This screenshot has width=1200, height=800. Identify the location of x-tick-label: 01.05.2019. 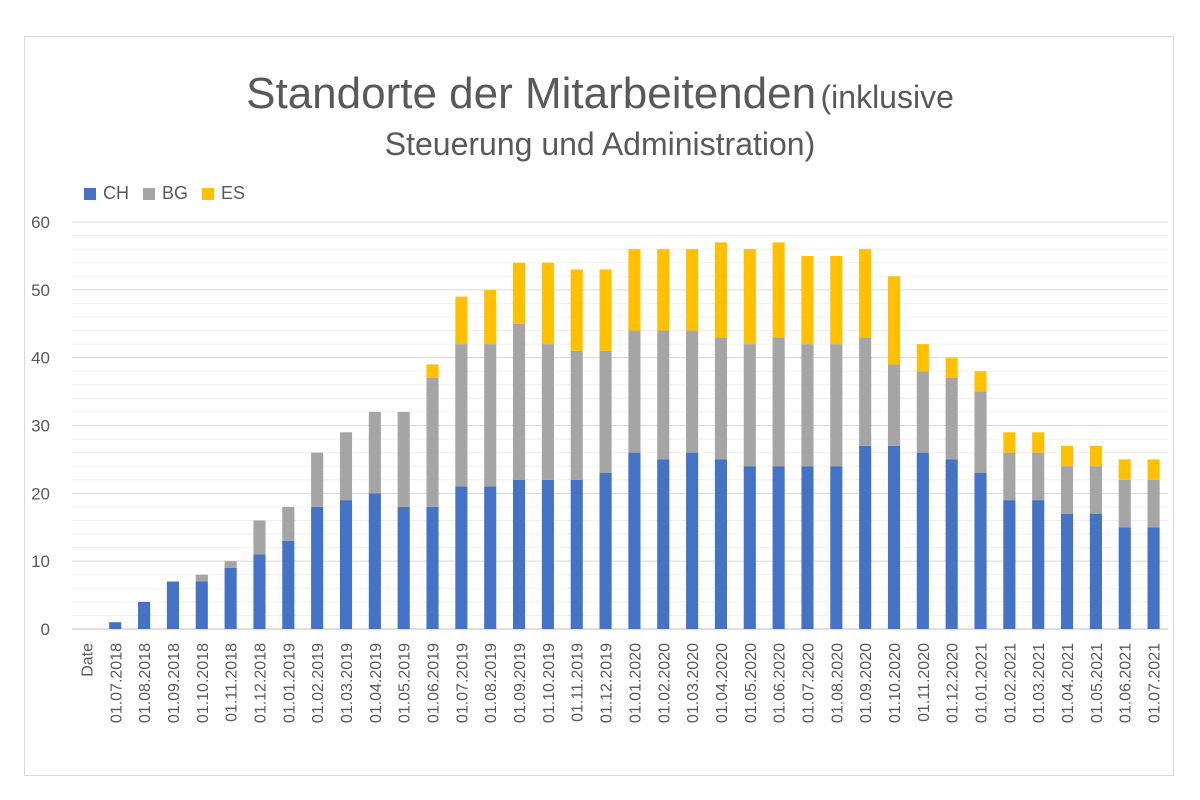
(405, 683).